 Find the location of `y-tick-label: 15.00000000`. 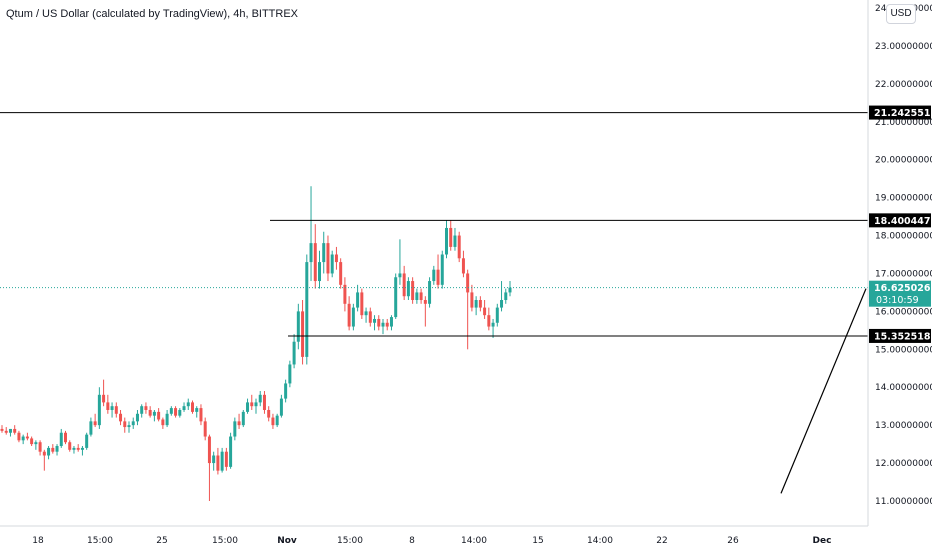

y-tick-label: 15.00000000 is located at coordinates (903, 350).